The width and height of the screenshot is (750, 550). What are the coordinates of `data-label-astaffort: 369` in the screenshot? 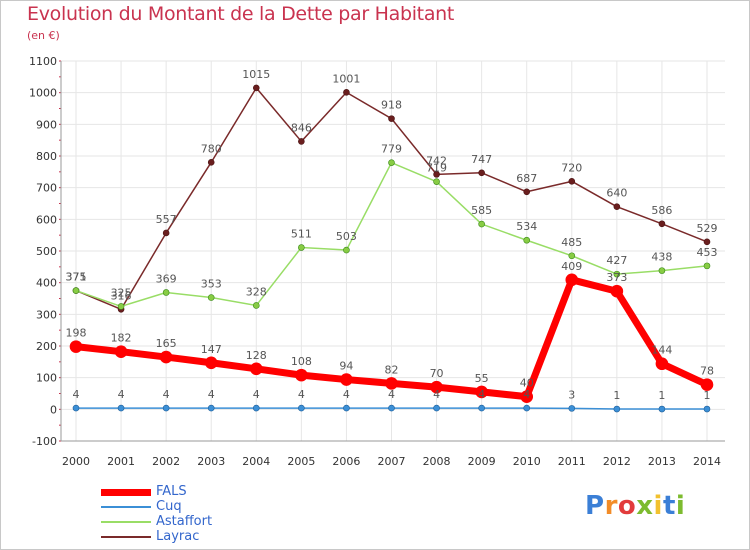 It's located at (166, 278).